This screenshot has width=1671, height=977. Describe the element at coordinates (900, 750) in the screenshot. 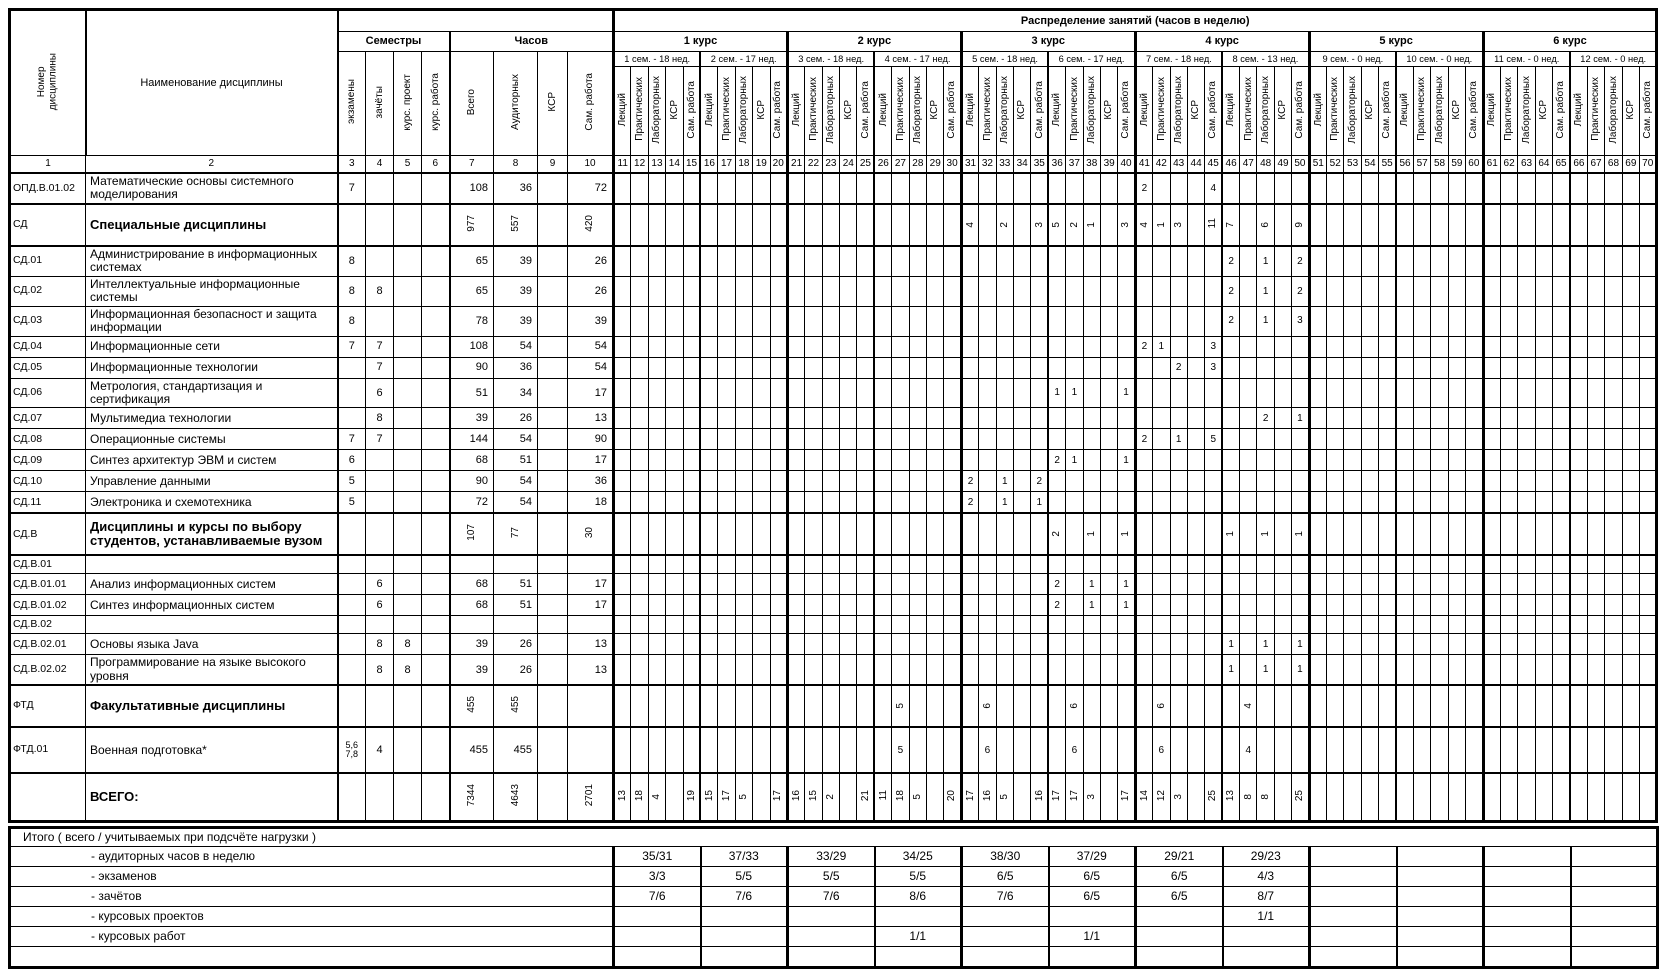

I see `week-value-cell: 5` at that location.